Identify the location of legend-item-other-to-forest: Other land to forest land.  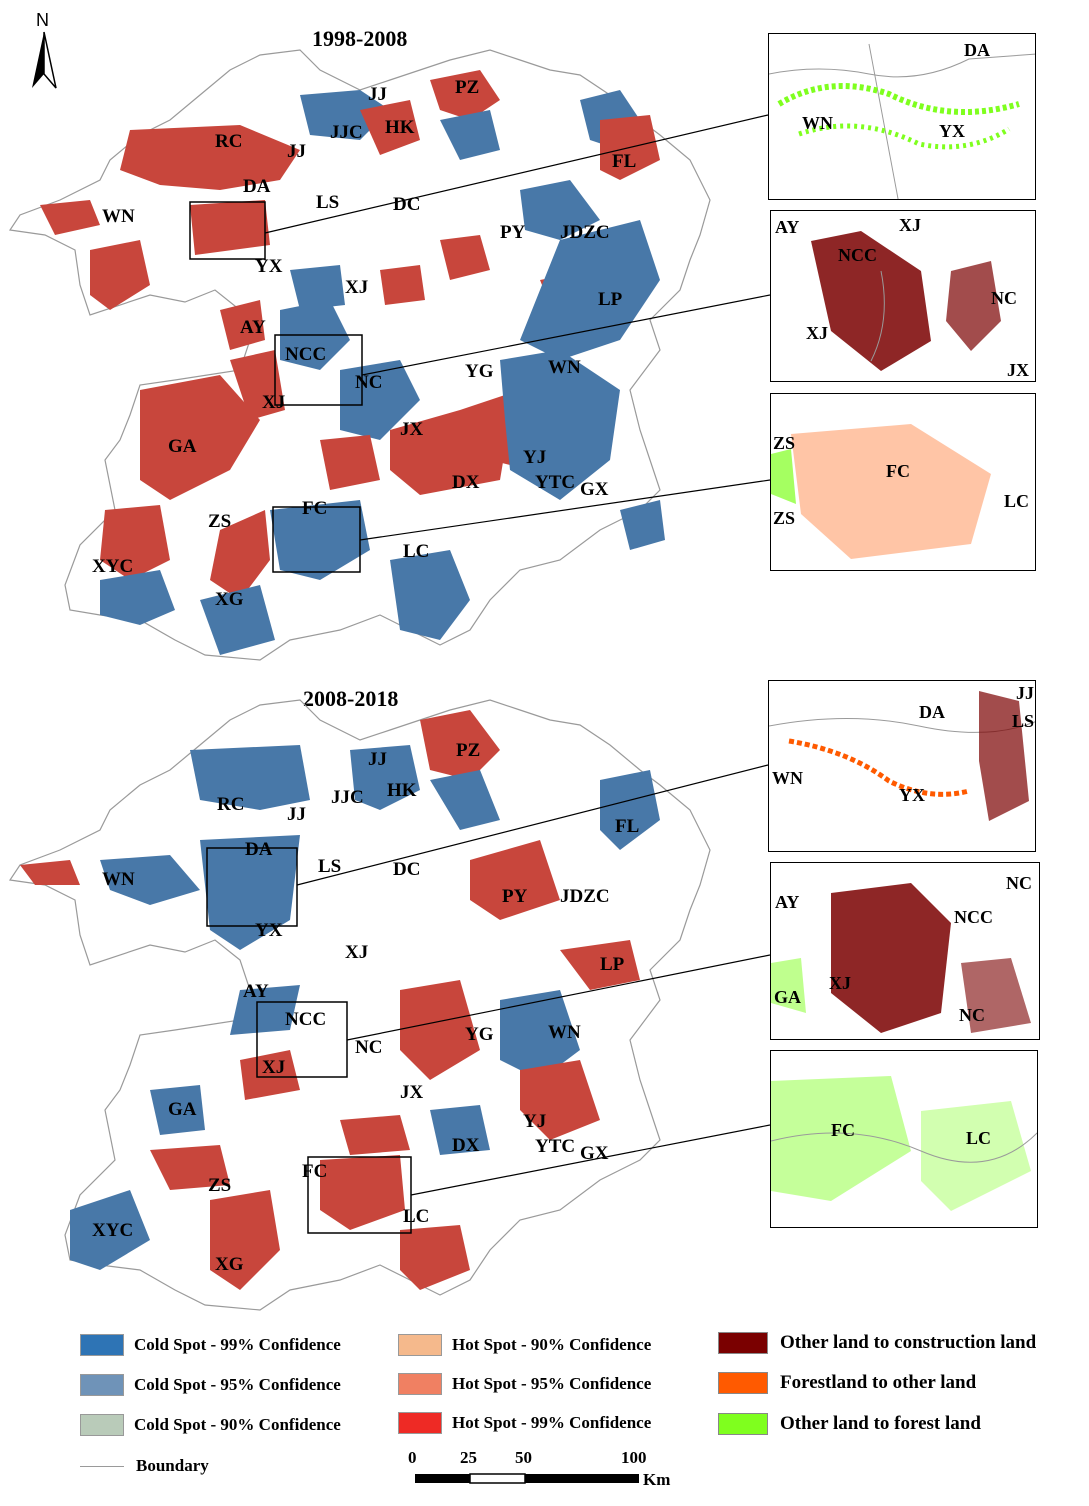
(849, 1424).